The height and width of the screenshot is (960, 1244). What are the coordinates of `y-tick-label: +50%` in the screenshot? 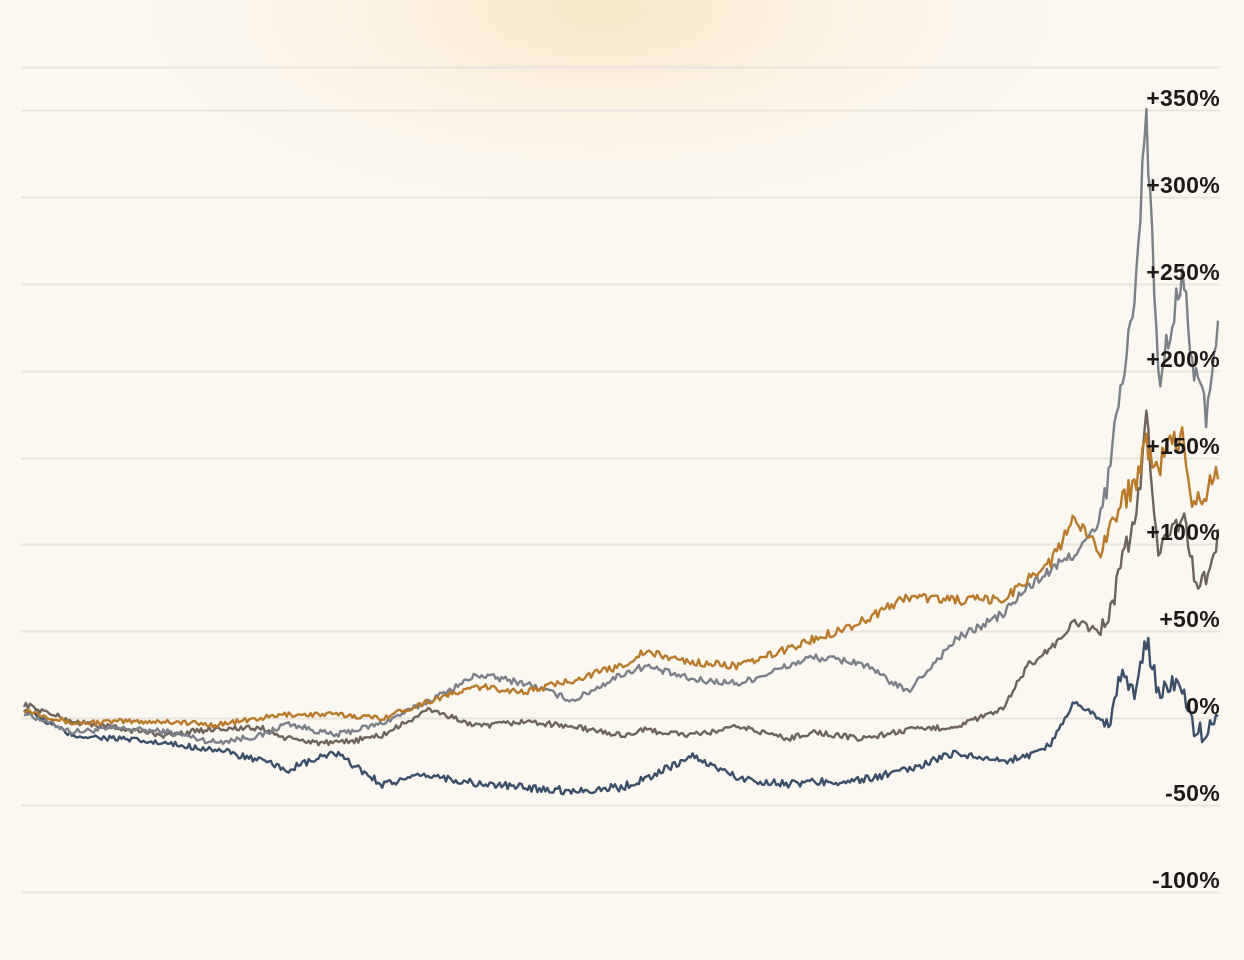 It's located at (1189, 619).